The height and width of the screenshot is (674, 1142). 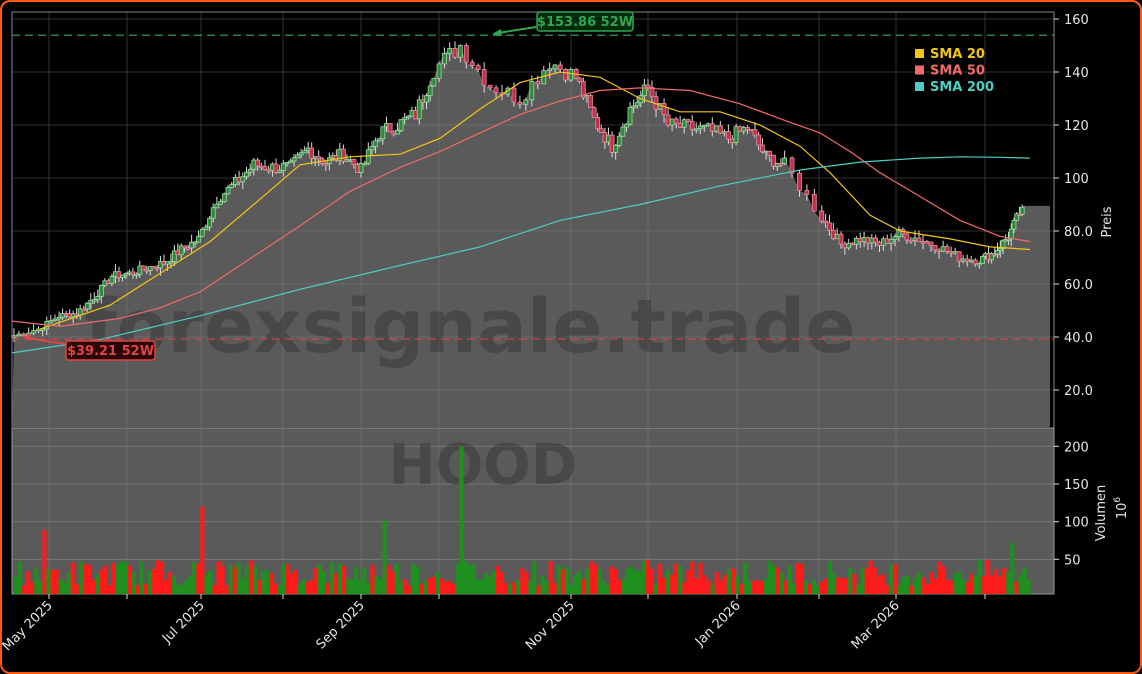 I want to click on price-tick-label: 60.0, so click(x=1078, y=285).